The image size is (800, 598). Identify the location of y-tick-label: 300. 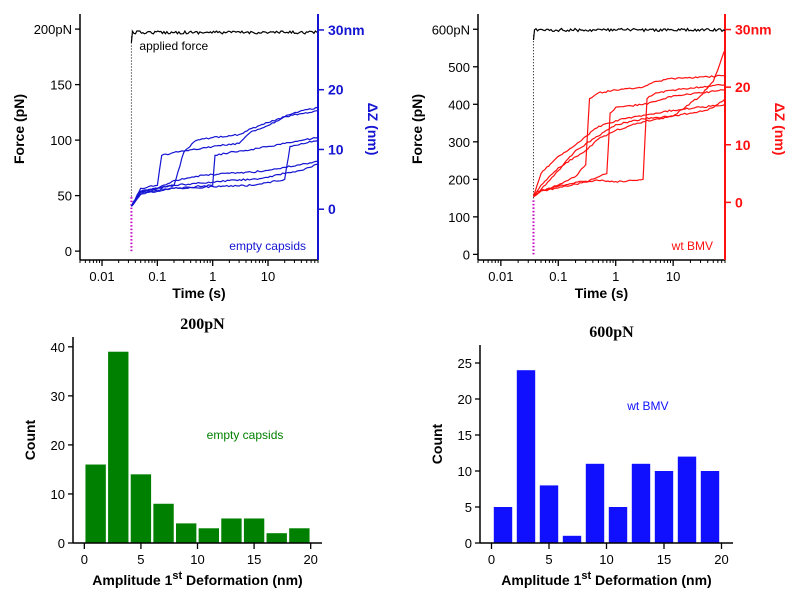
(459, 142).